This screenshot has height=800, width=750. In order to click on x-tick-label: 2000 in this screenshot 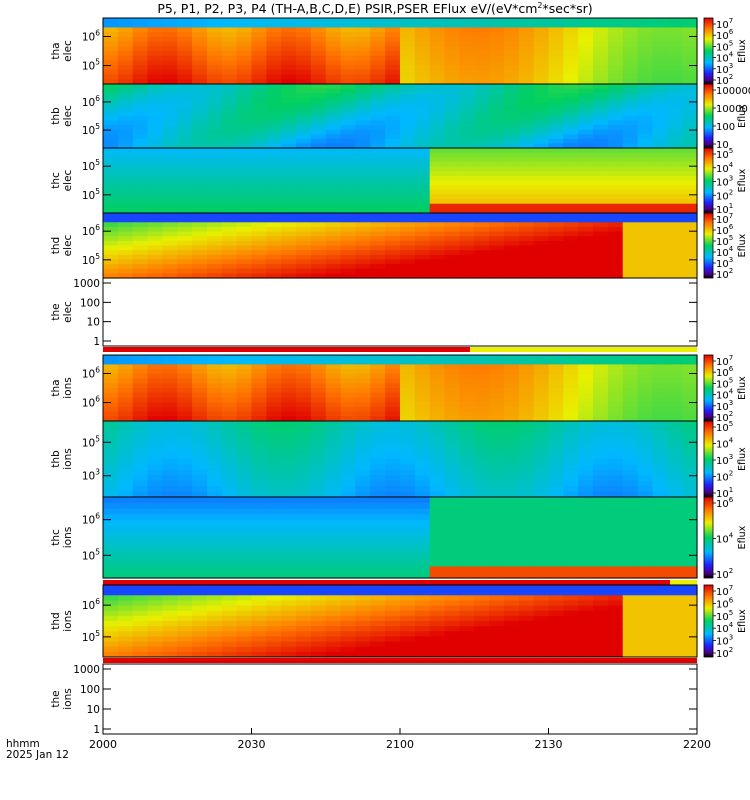, I will do `click(103, 744)`.